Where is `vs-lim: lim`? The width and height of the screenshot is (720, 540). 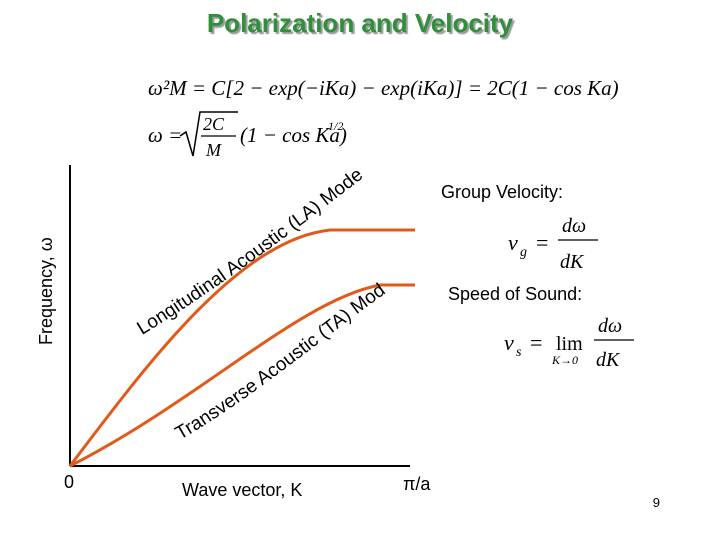
vs-lim: lim is located at coordinates (569, 344).